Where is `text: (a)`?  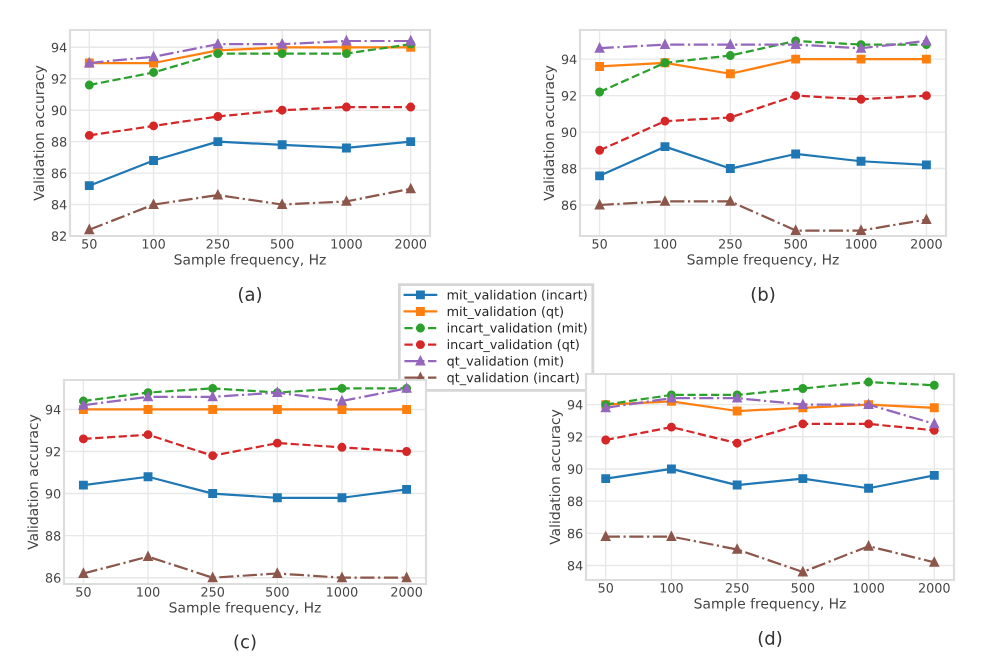 text: (a) is located at coordinates (250, 295).